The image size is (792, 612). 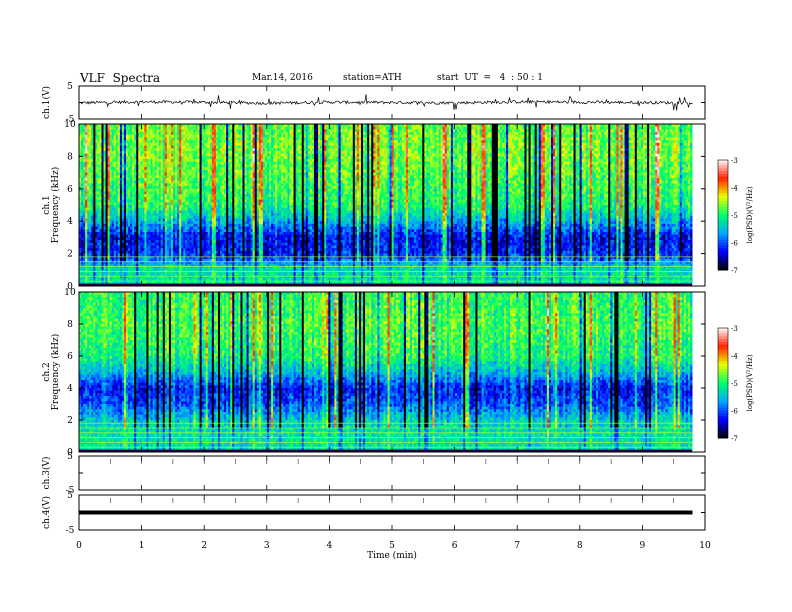 I want to click on ch1-spec-ytick-label: 6, so click(x=70, y=190).